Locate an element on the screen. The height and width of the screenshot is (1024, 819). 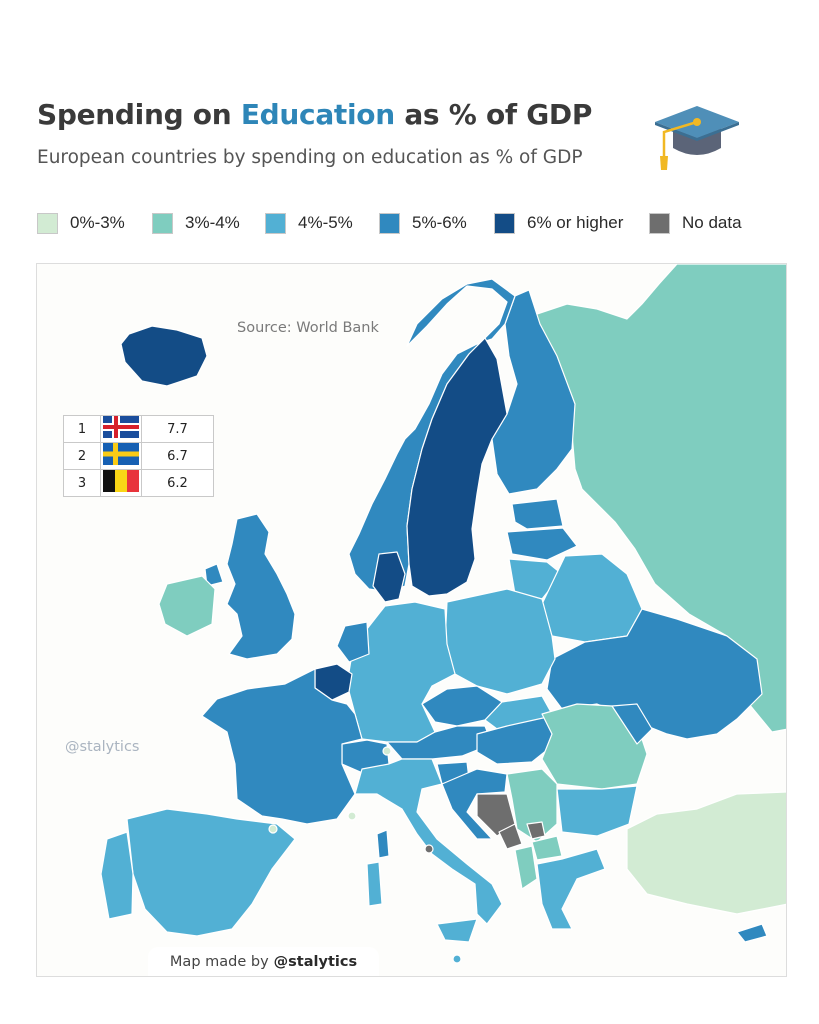
region-sweden is located at coordinates (457, 467).